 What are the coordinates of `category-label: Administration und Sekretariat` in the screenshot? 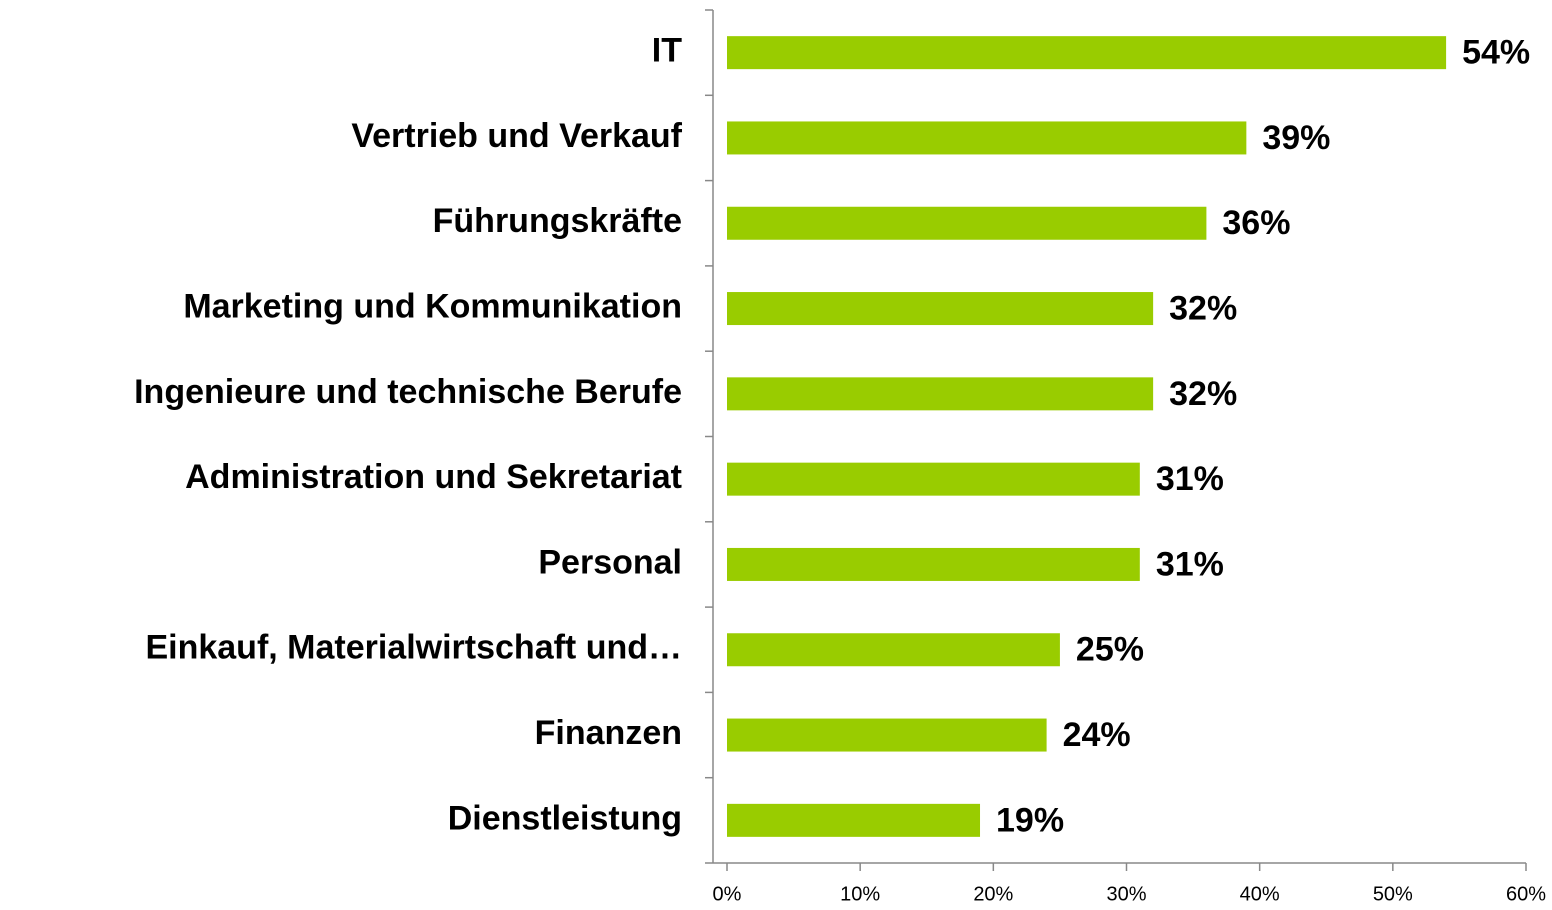 It's located at (433, 477).